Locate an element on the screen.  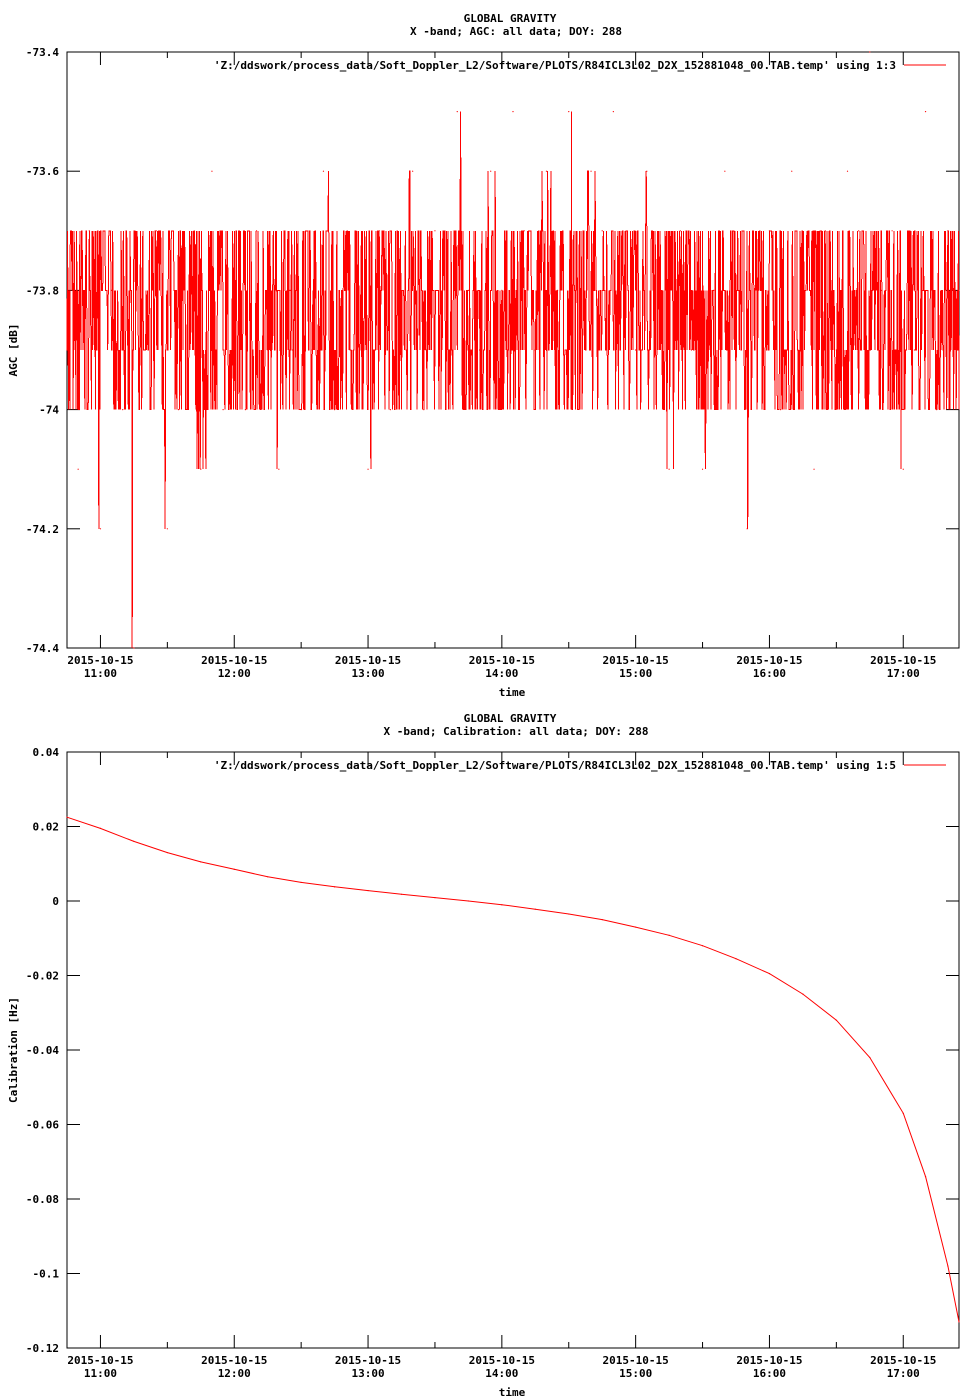
y-tick-label: -73.8 is located at coordinates (42, 290).